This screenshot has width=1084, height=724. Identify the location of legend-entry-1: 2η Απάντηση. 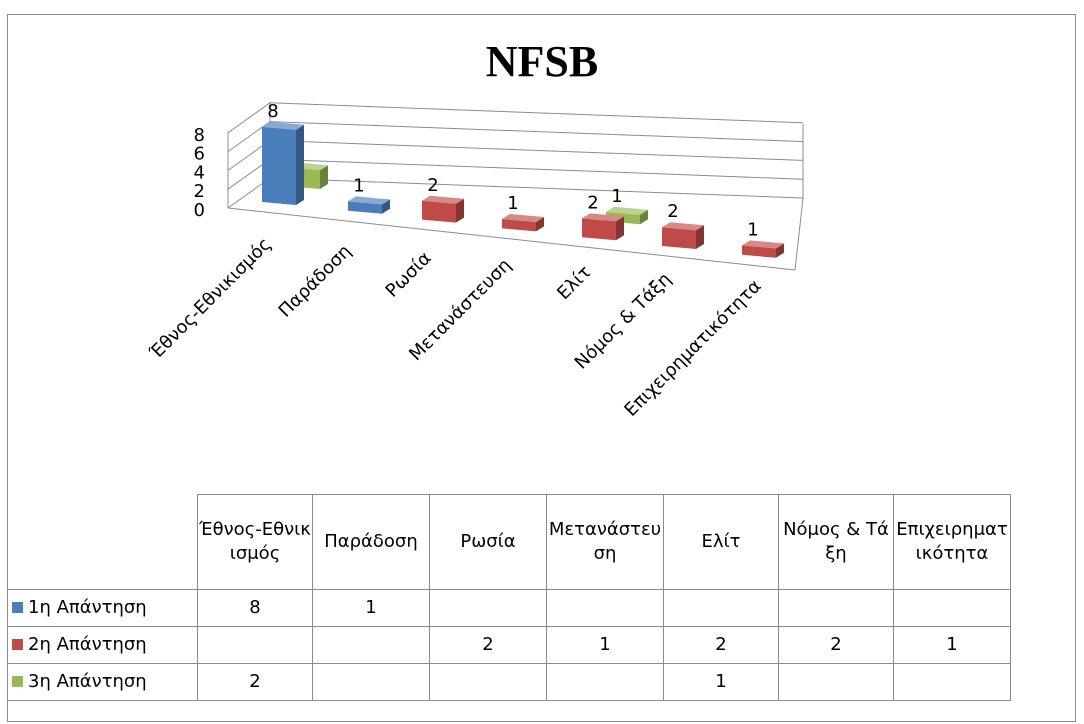
(102, 645).